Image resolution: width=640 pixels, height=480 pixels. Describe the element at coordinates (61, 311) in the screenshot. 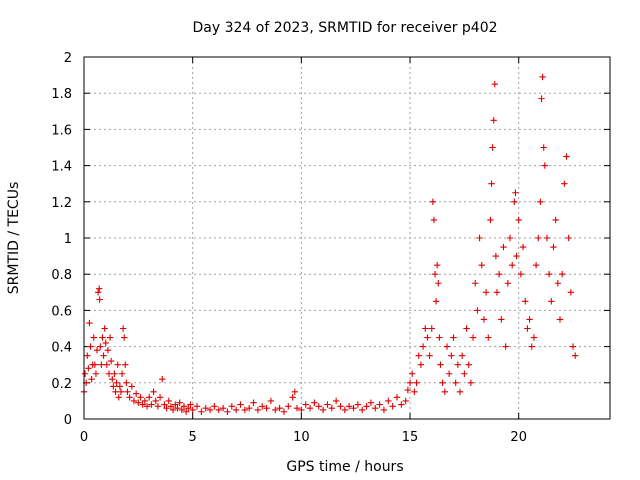

I see `y-tick-label: 0.6` at that location.